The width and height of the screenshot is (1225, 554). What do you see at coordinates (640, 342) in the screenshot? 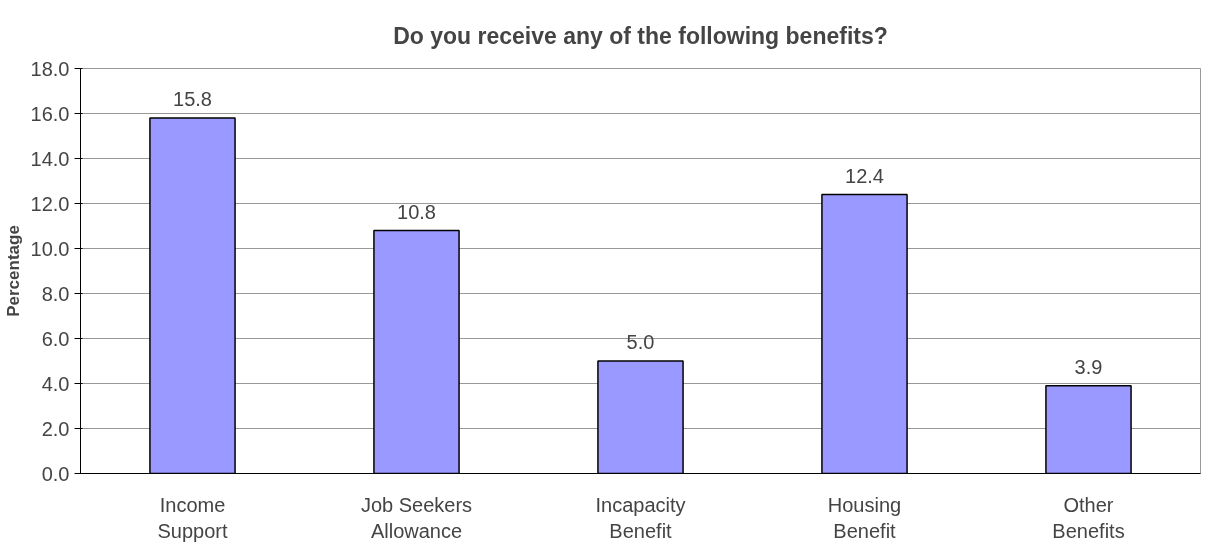
I see `data-label: 5.0` at bounding box center [640, 342].